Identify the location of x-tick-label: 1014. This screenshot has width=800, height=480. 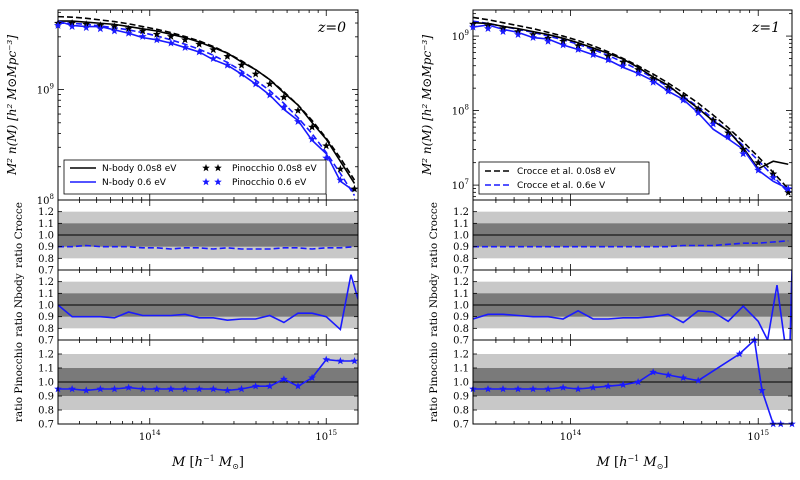
(150, 436).